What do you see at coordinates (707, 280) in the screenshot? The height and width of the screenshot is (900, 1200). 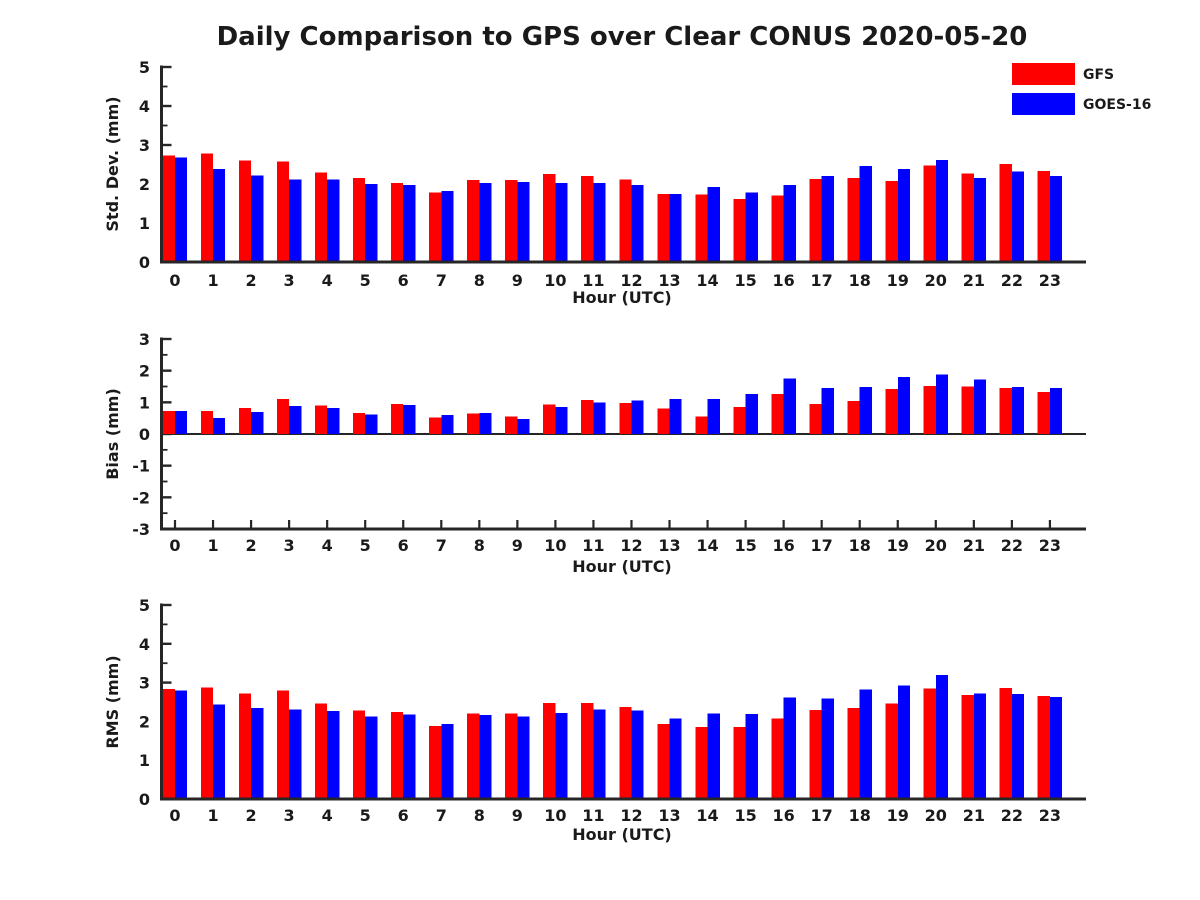 I see `x-tick-label: 14` at bounding box center [707, 280].